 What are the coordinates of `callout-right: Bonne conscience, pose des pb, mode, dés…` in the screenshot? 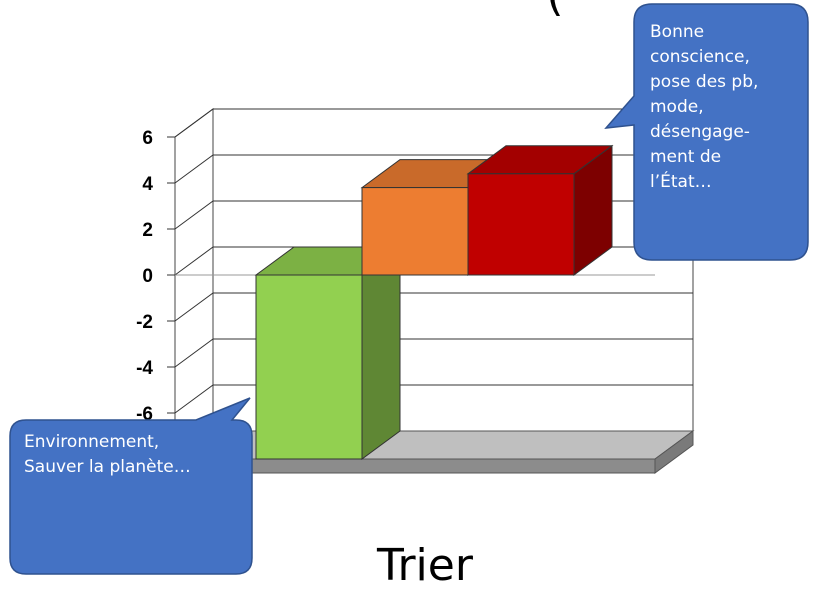 It's located at (725, 107).